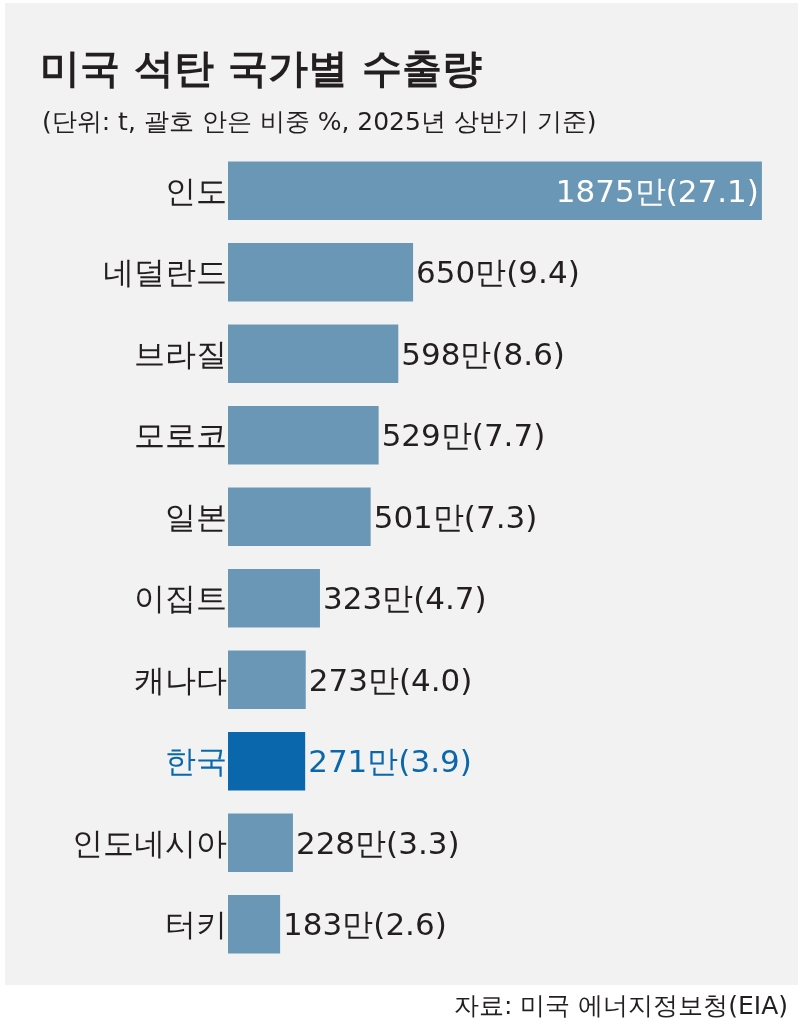 The height and width of the screenshot is (1030, 800). Describe the element at coordinates (149, 842) in the screenshot. I see `y-tick-label: 인도네시아` at that location.